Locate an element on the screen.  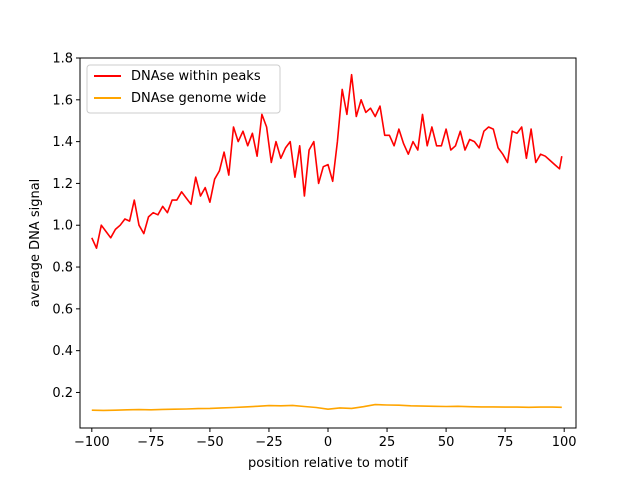
y-tick-label: 1.4 is located at coordinates (62, 142).